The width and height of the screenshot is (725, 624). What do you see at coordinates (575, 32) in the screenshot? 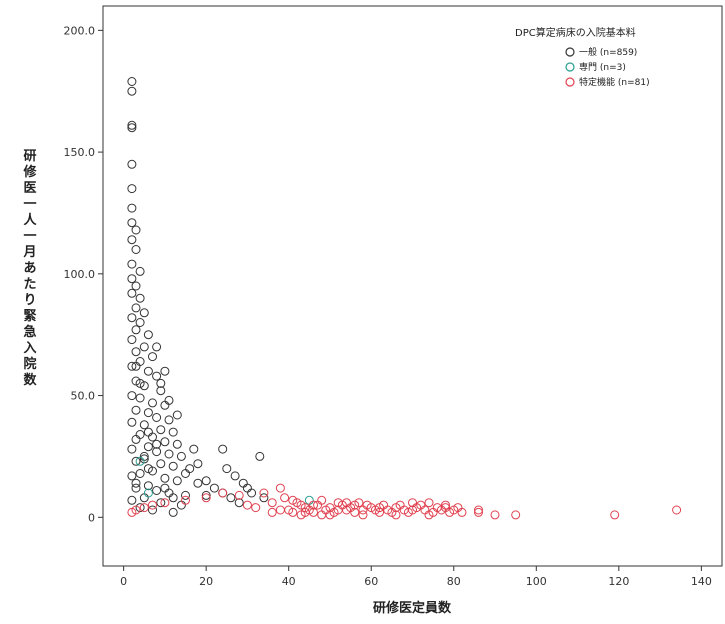
I see `legend-title: DPC算定病床の入院基本料` at bounding box center [575, 32].